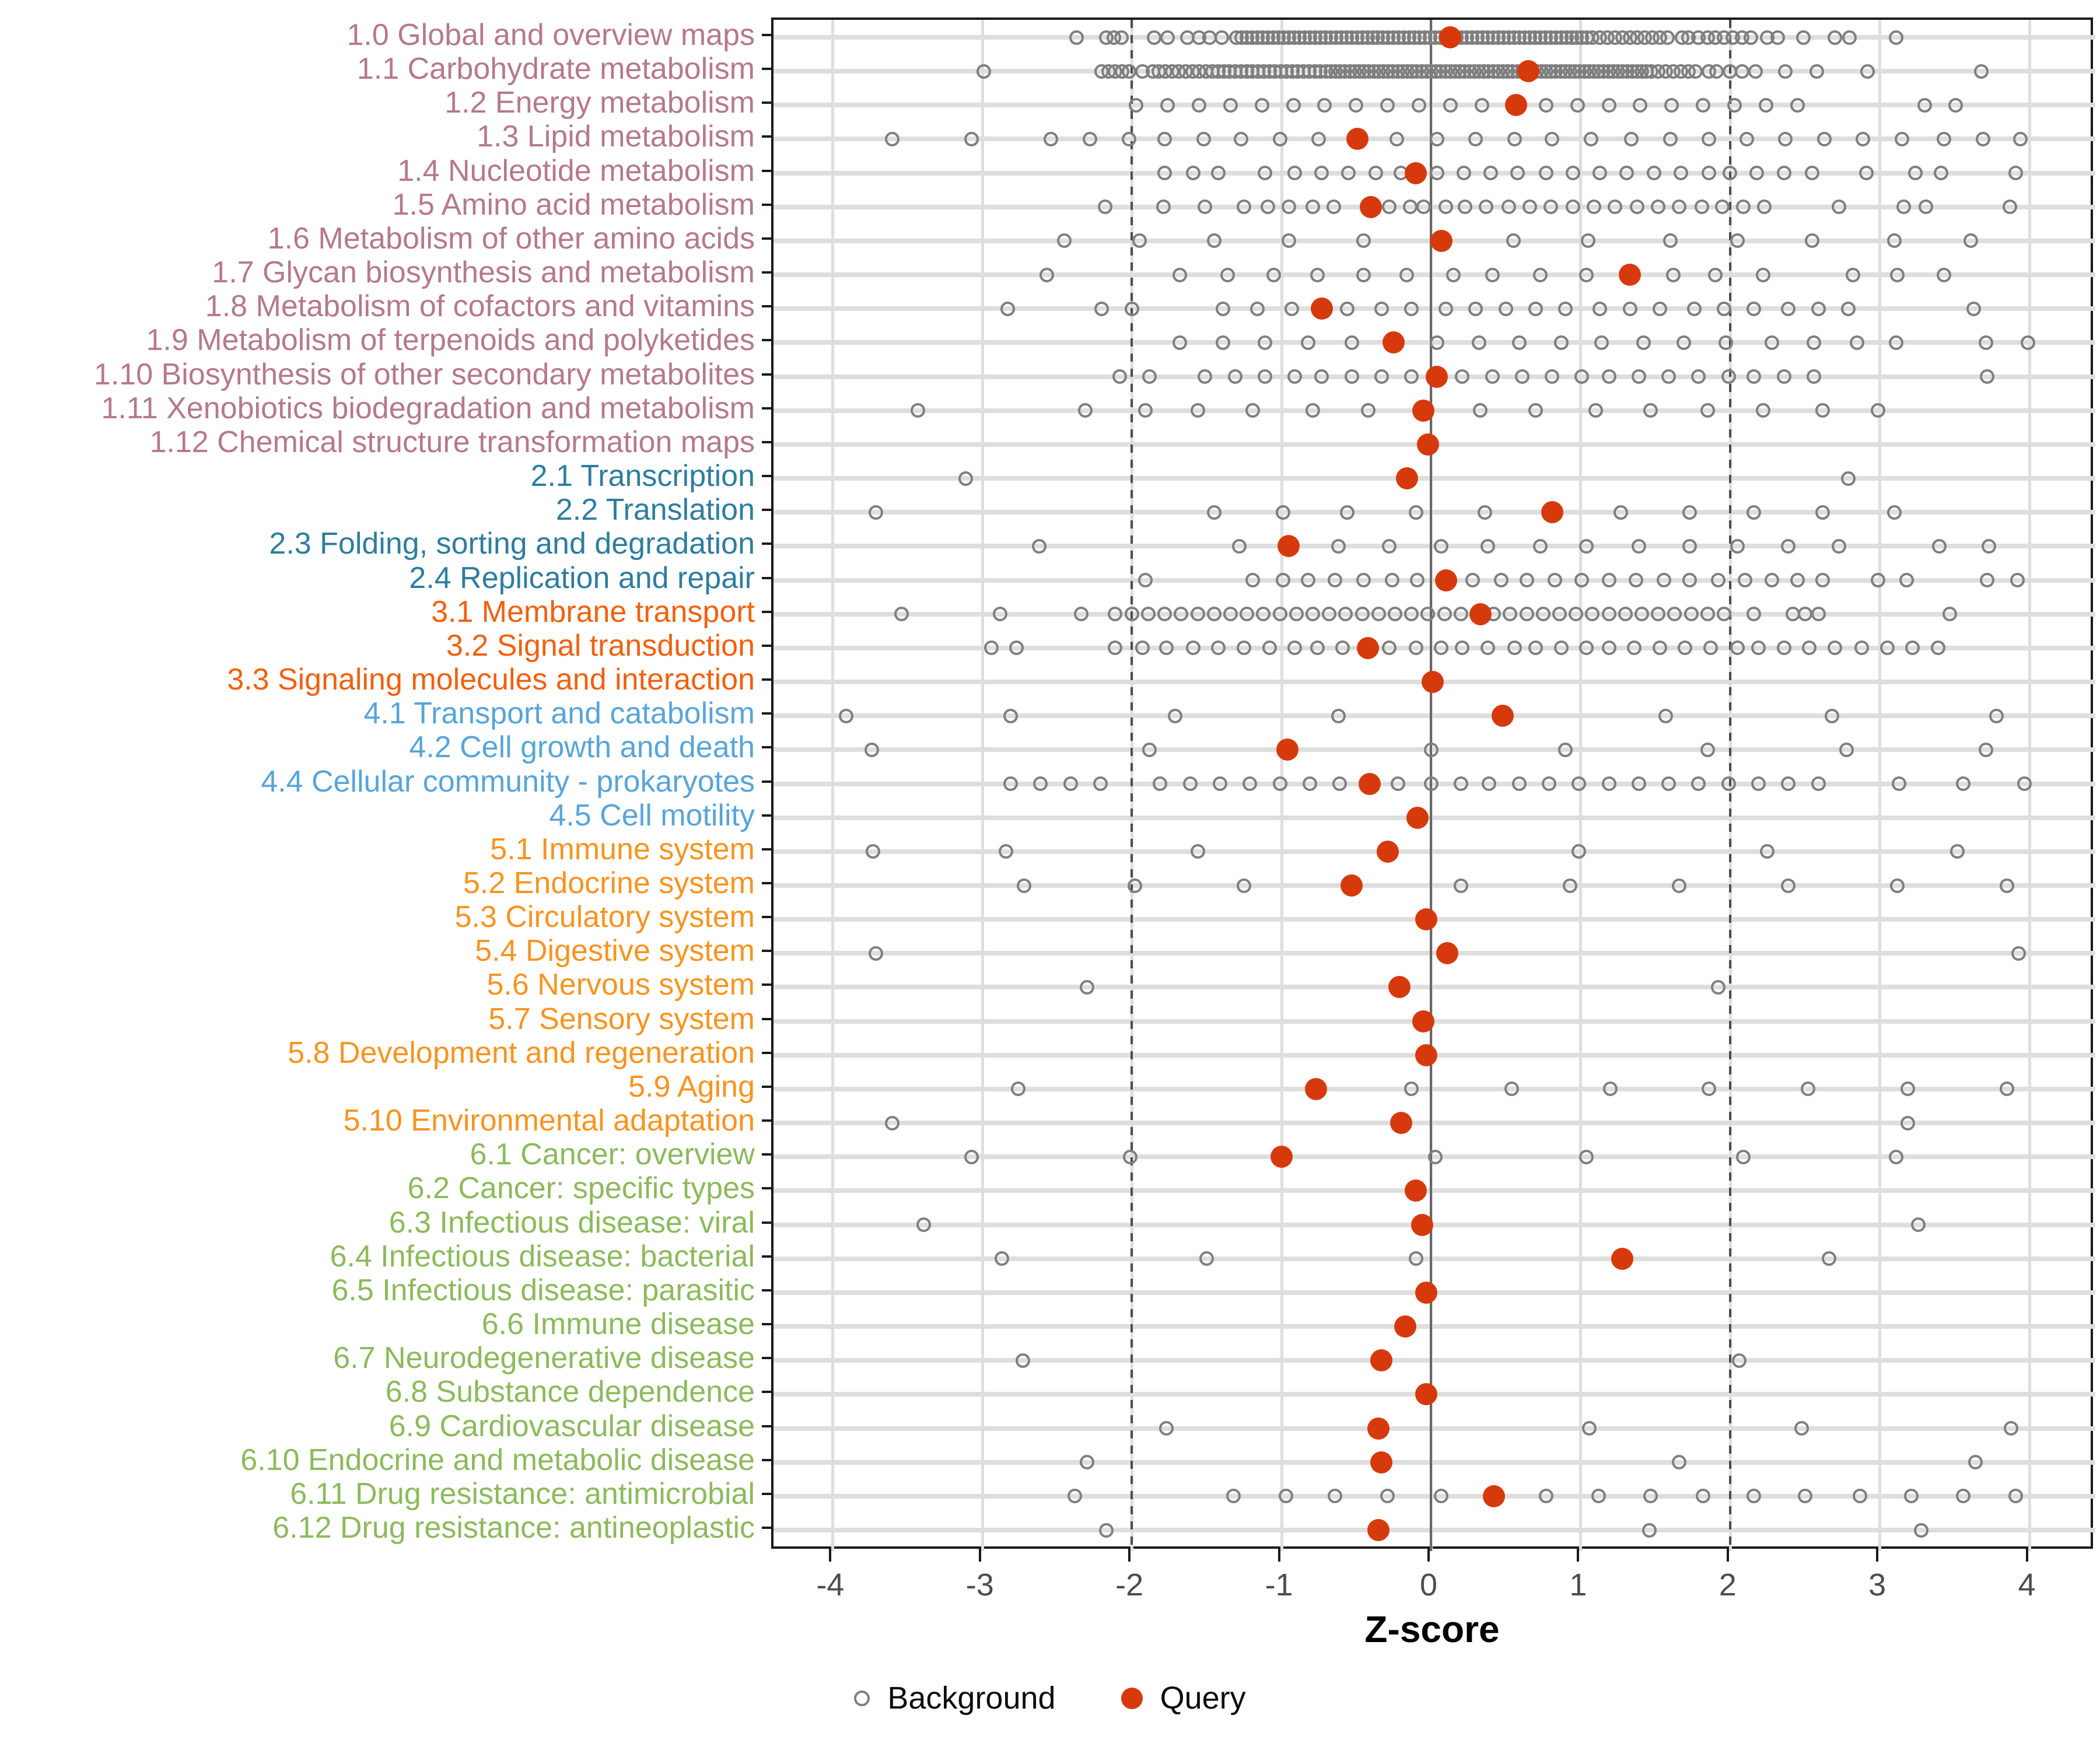 This screenshot has width=2100, height=1750. Describe the element at coordinates (1877, 1555) in the screenshot. I see `x-axis-tick` at that location.